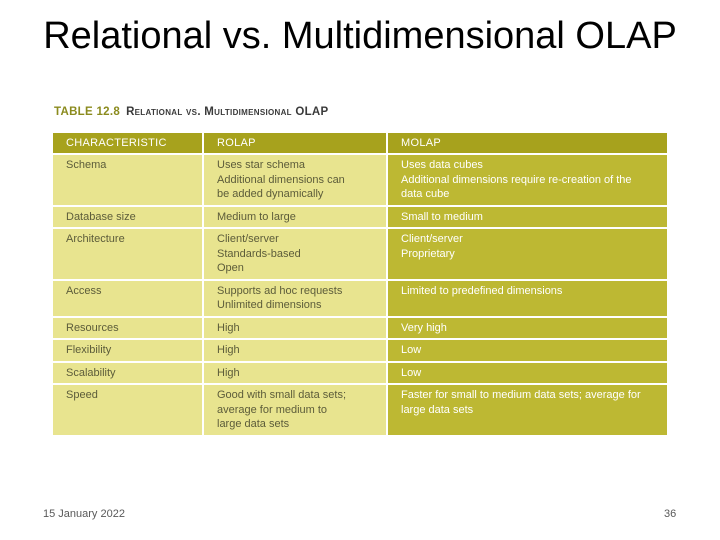 Image resolution: width=720 pixels, height=540 pixels. I want to click on table-caption-text: Relational vs. Multidimensional OLAP, so click(227, 112).